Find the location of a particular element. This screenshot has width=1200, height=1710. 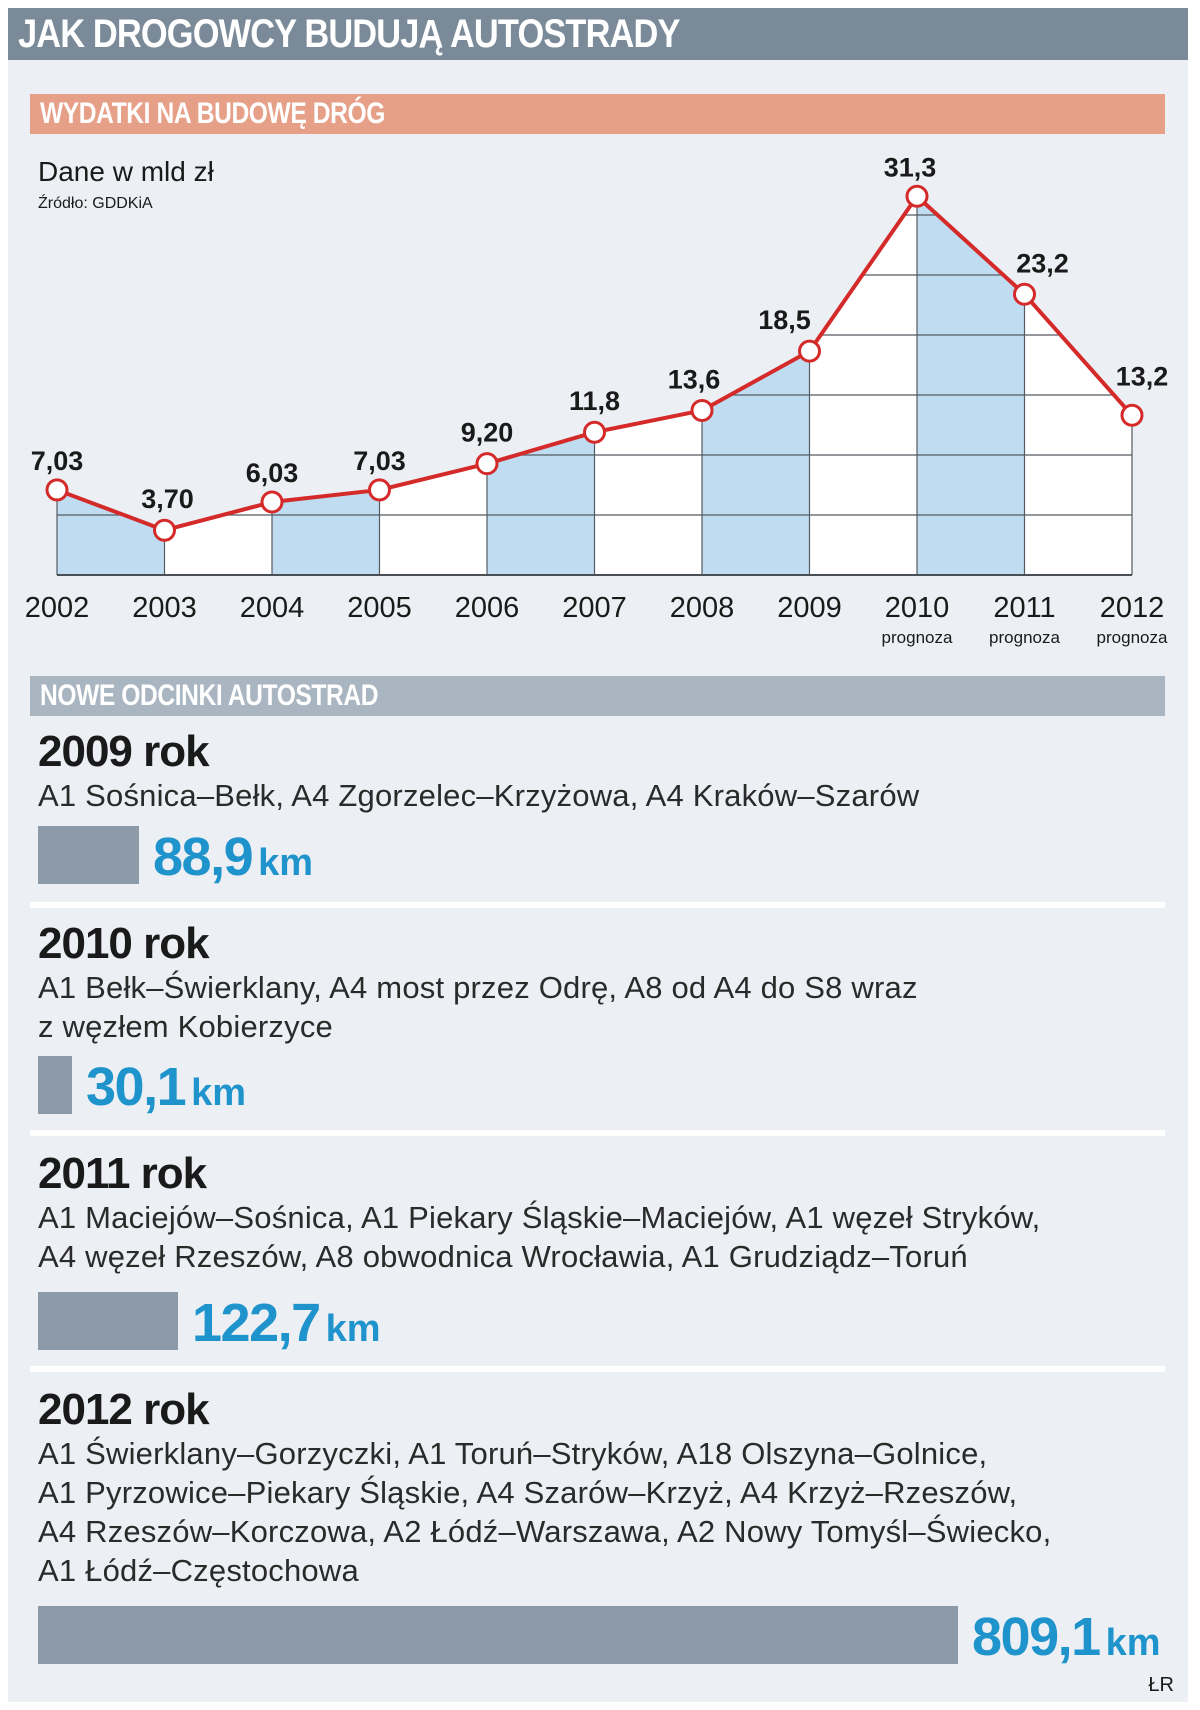

km-value-label: 122,7 km is located at coordinates (286, 1323).